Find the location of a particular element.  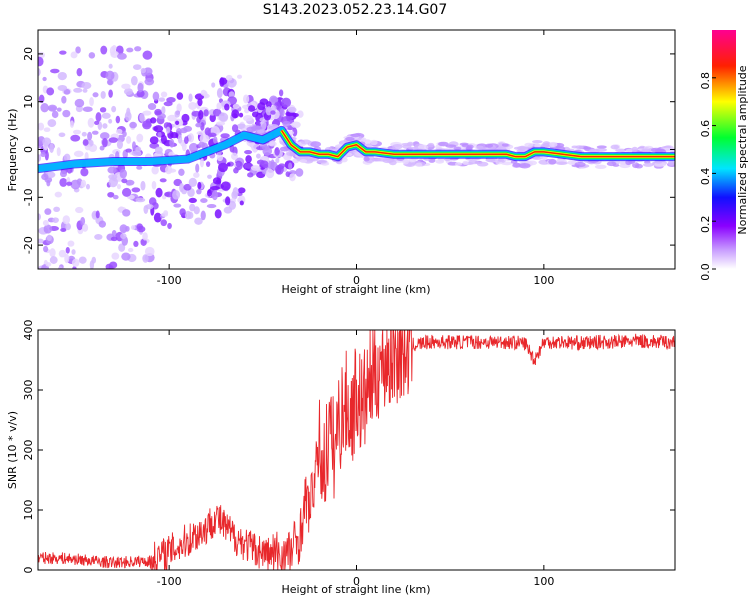

snr-xtick-label: -100 is located at coordinates (169, 581).